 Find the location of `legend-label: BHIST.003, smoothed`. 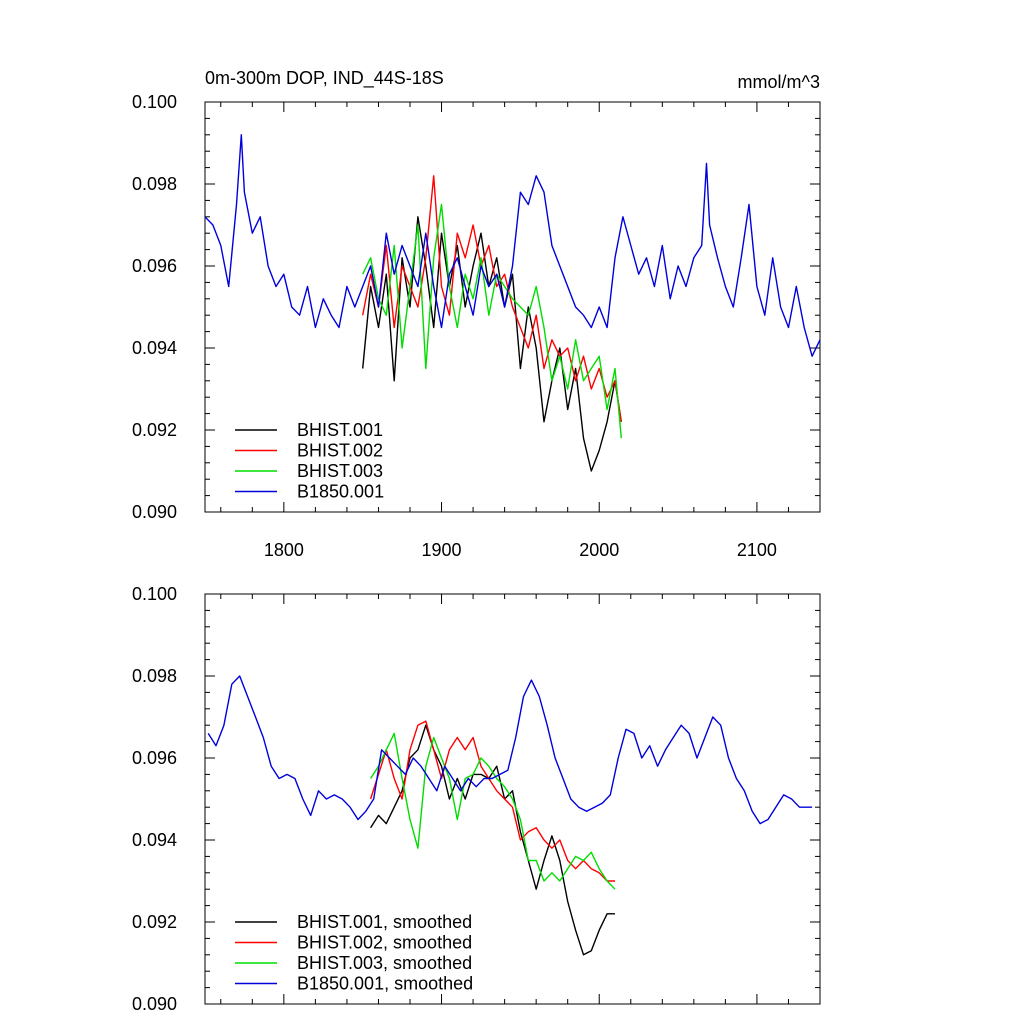

legend-label: BHIST.003, smoothed is located at coordinates (384, 963).